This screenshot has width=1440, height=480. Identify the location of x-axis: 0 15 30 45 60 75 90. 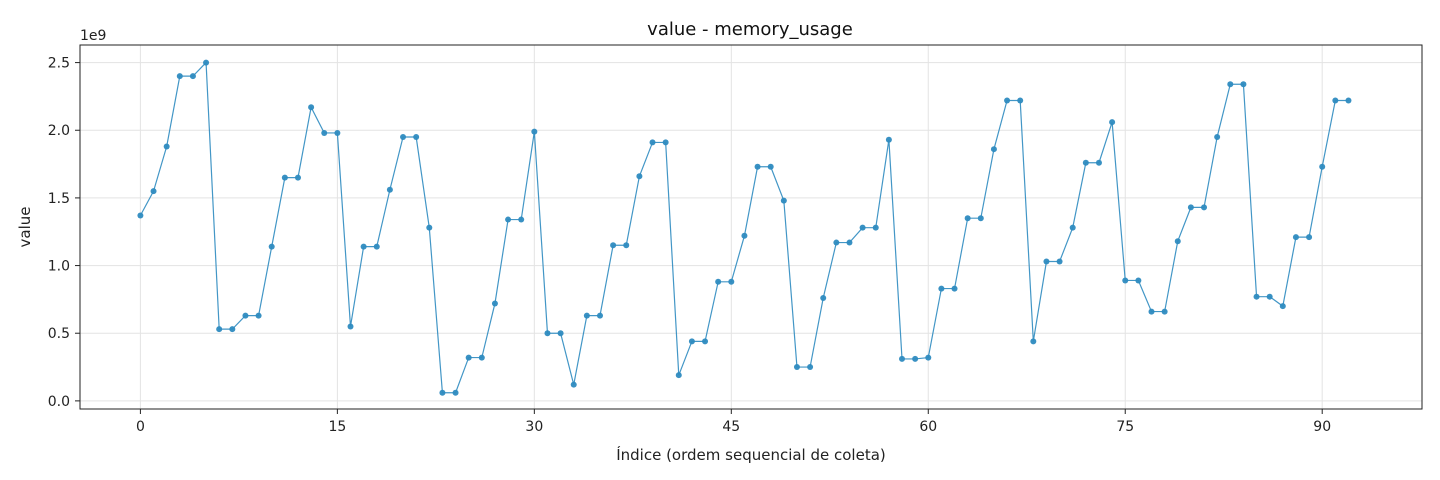
(733, 422).